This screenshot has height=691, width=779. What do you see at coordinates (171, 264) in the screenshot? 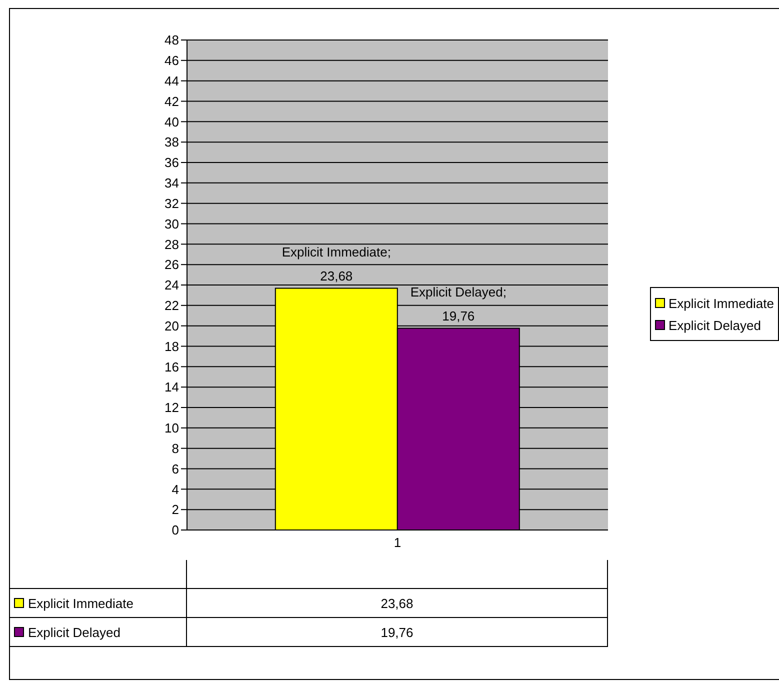
I see `y-tick-label: 26` at bounding box center [171, 264].